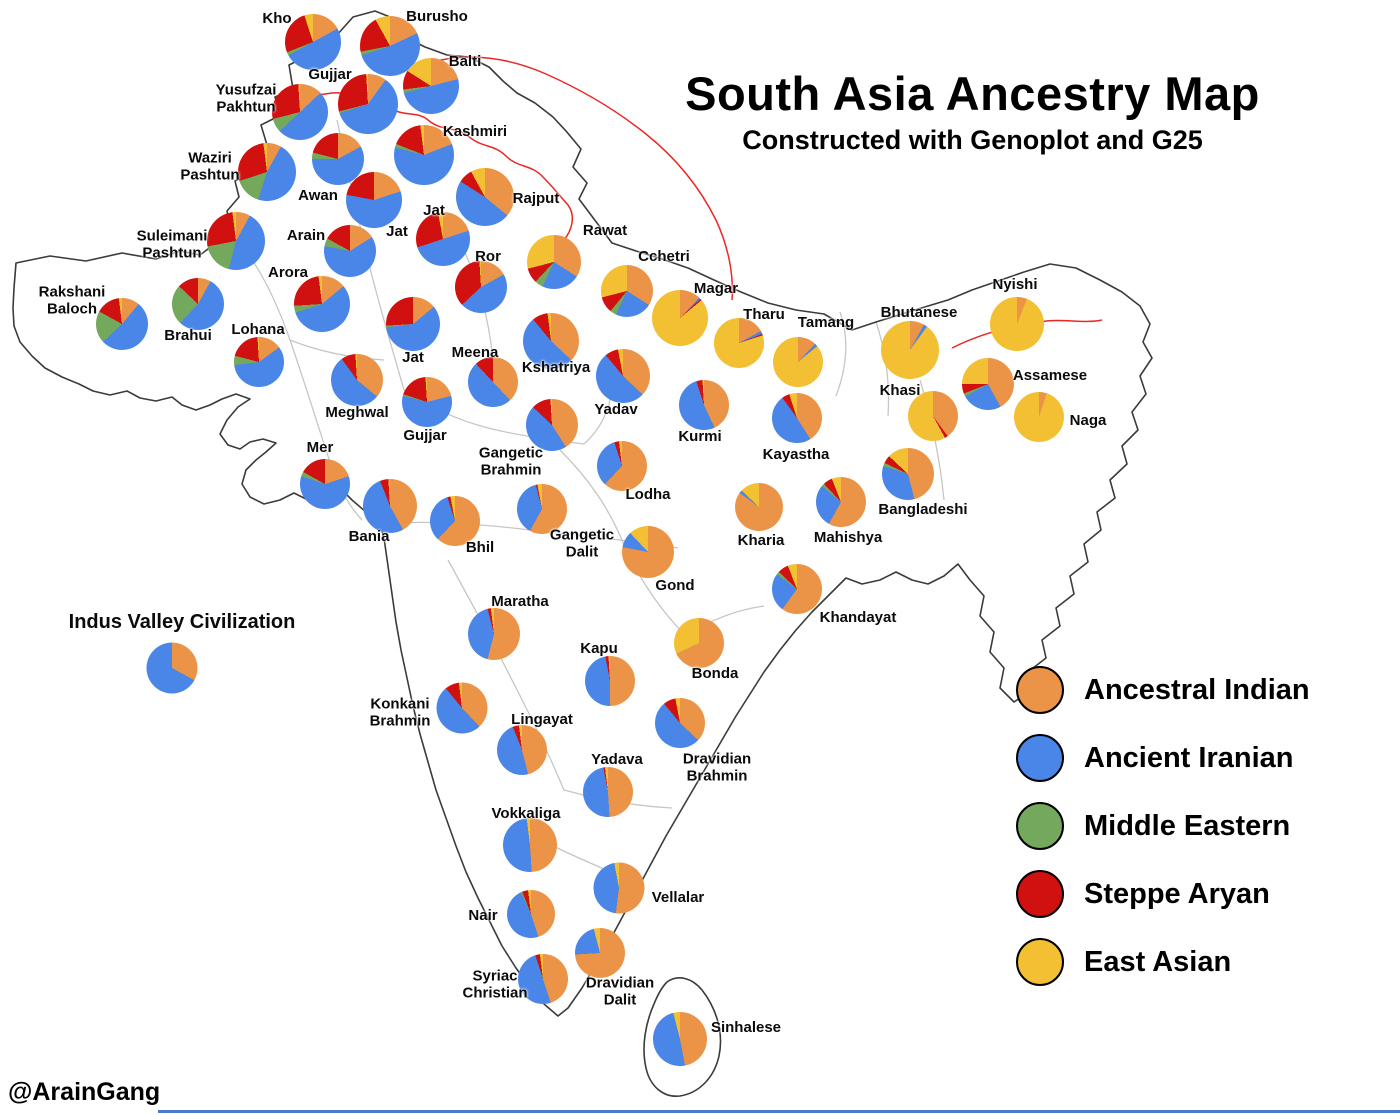 This screenshot has width=1400, height=1115. I want to click on pie-label-kshatriya: Kshatriya, so click(556, 367).